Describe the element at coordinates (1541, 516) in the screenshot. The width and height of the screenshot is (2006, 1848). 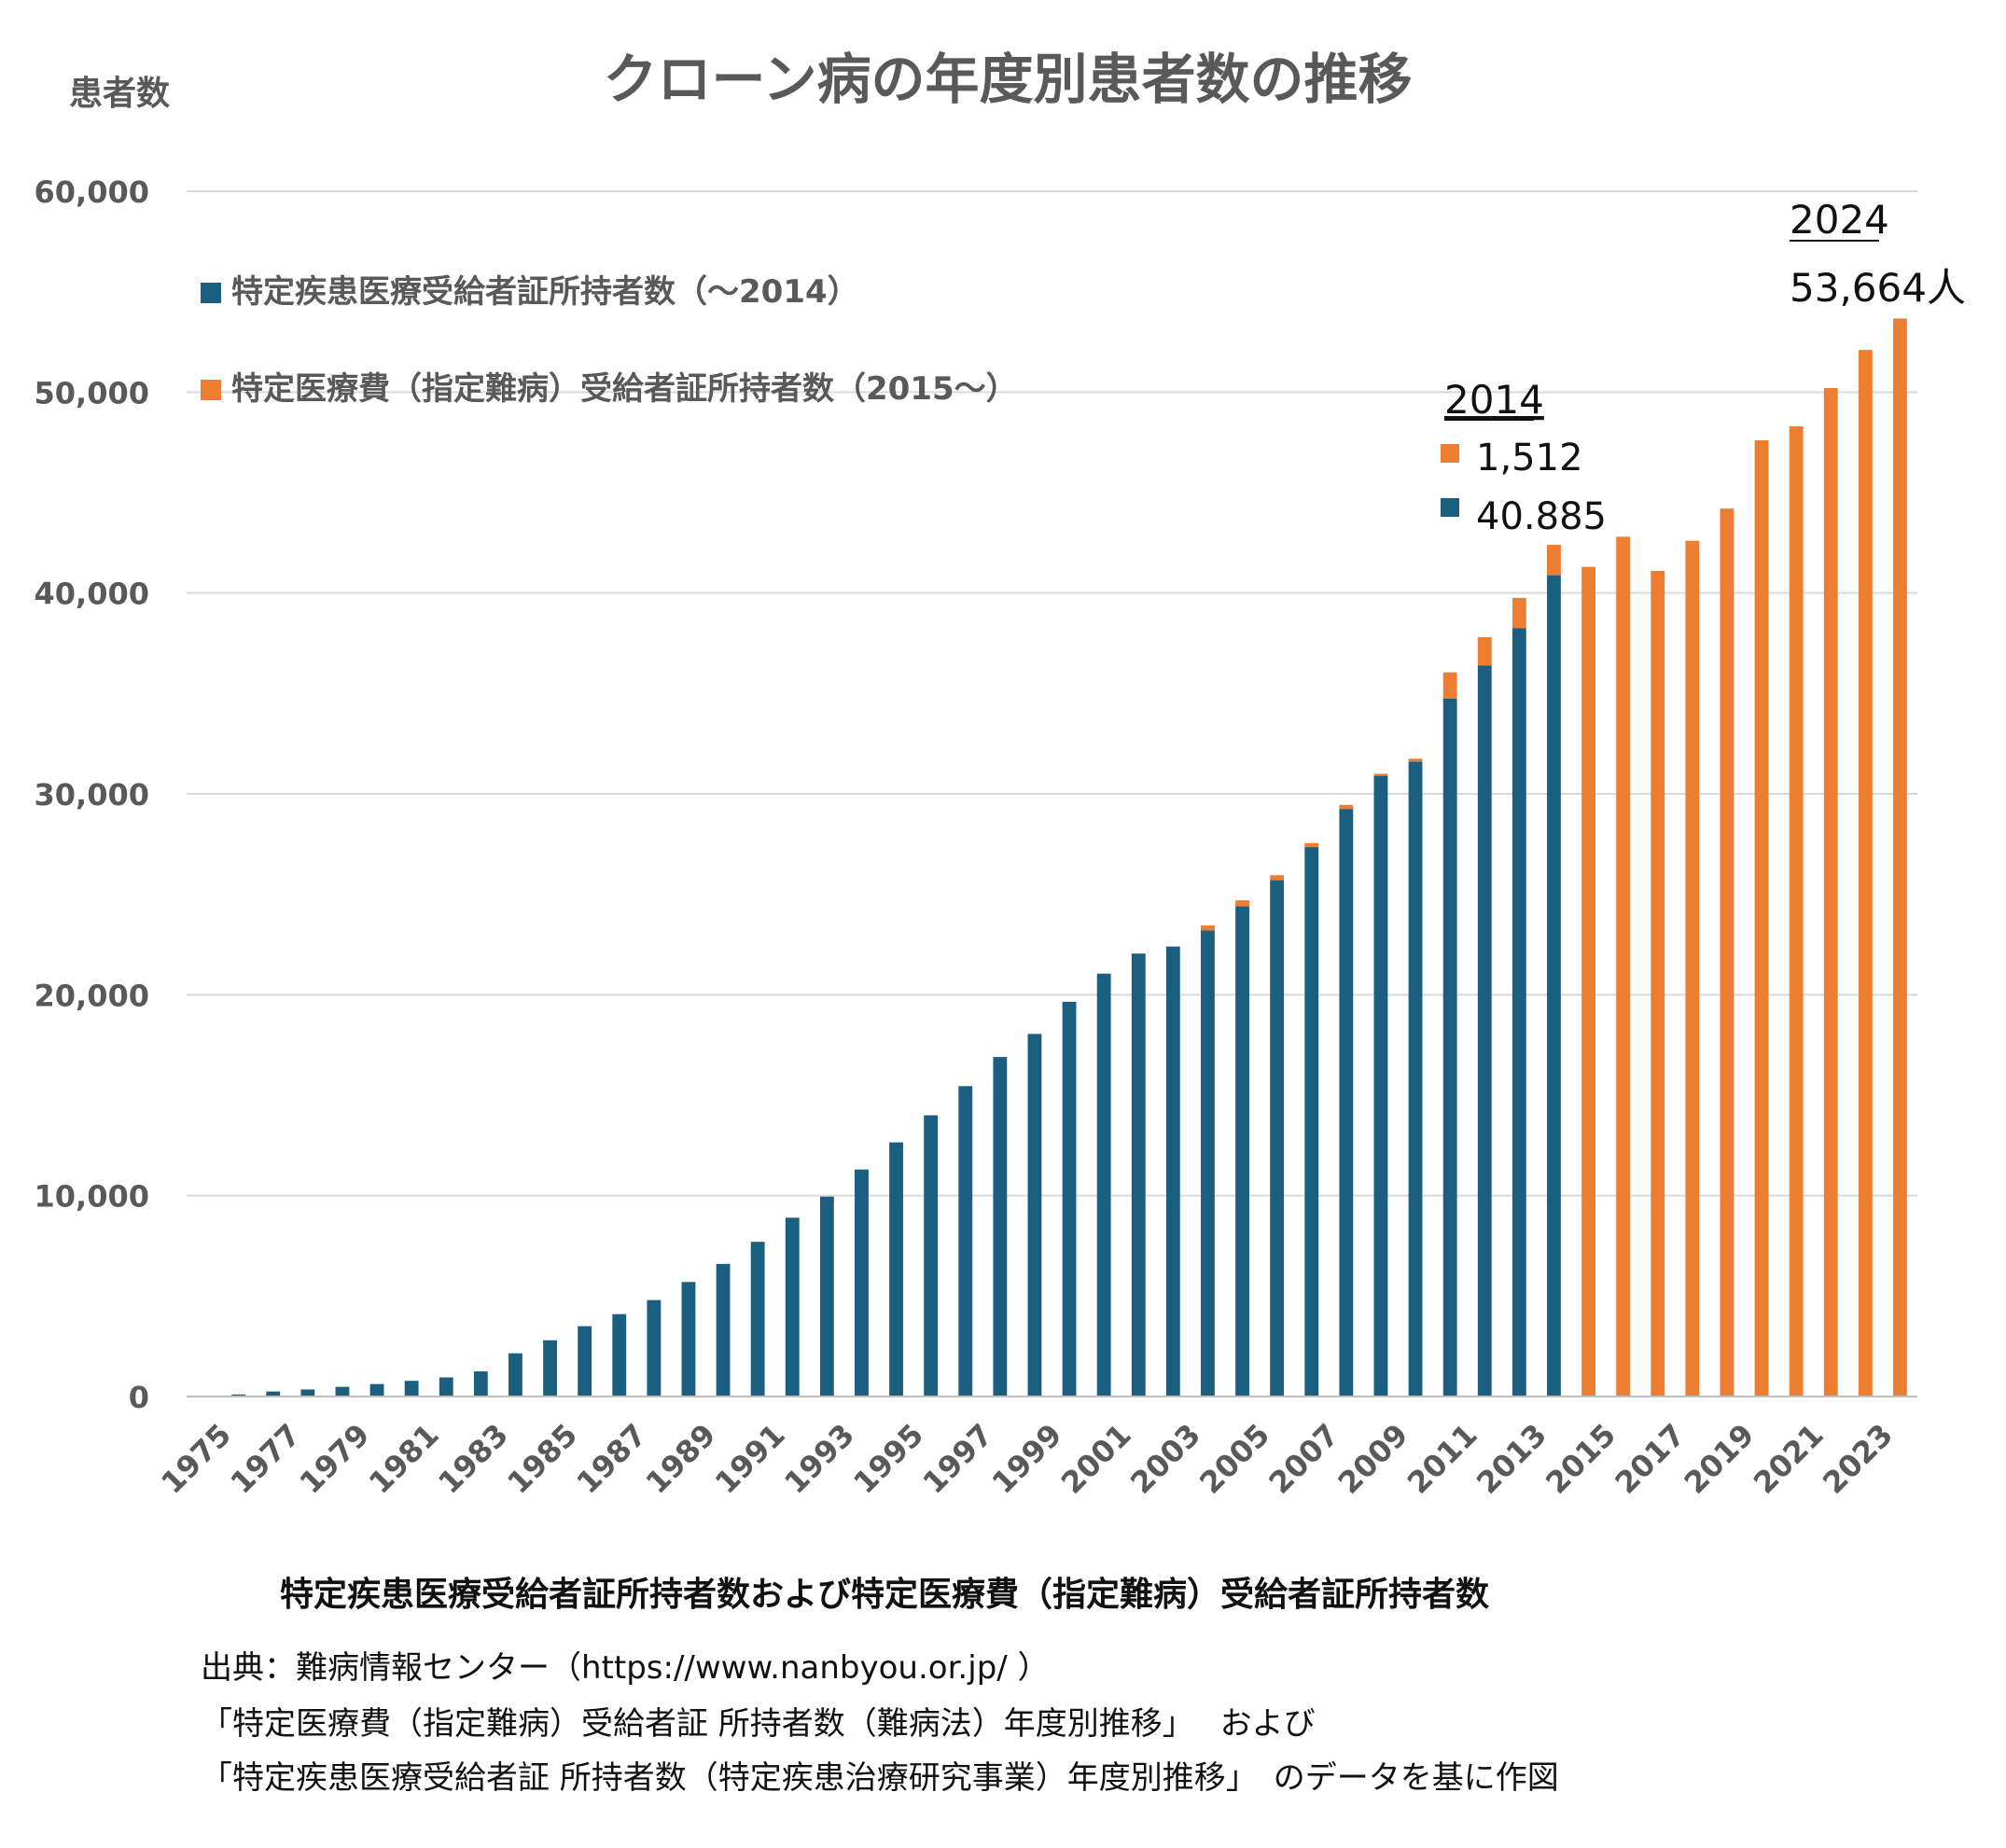
I see `annotation-2014-blue-value: 40.885` at that location.